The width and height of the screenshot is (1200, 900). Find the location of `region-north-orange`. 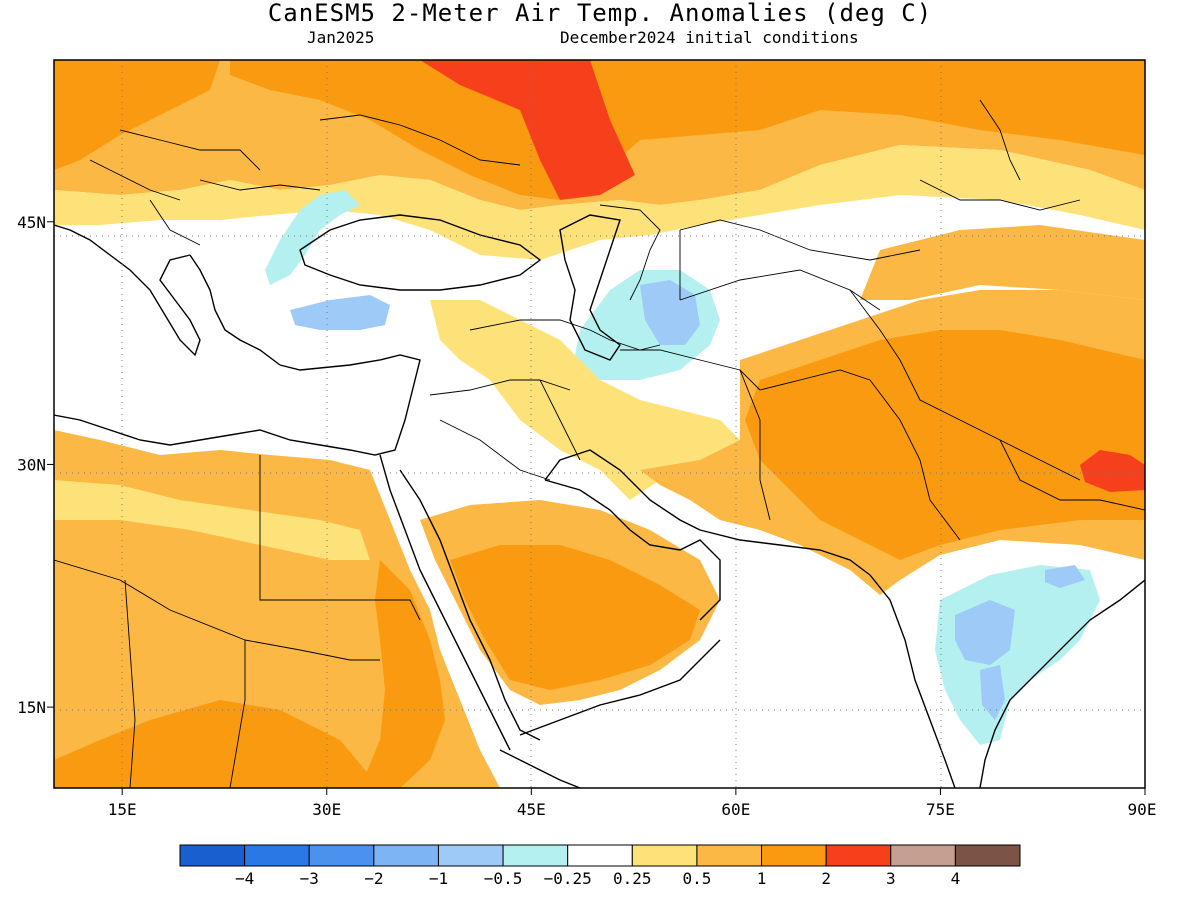

region-north-orange is located at coordinates (687, 130).